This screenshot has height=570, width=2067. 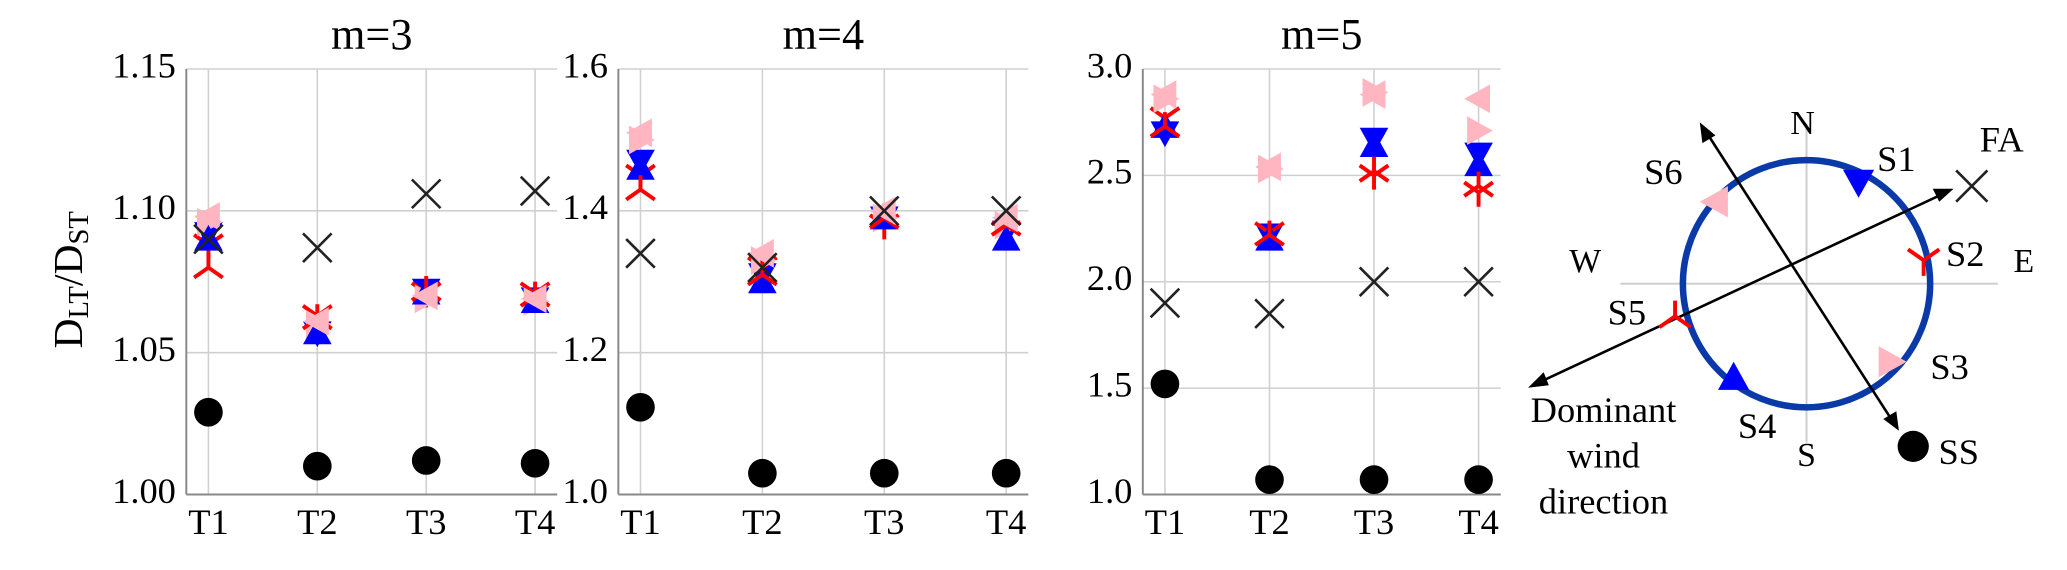 I want to click on site-circle, so click(x=1806, y=283).